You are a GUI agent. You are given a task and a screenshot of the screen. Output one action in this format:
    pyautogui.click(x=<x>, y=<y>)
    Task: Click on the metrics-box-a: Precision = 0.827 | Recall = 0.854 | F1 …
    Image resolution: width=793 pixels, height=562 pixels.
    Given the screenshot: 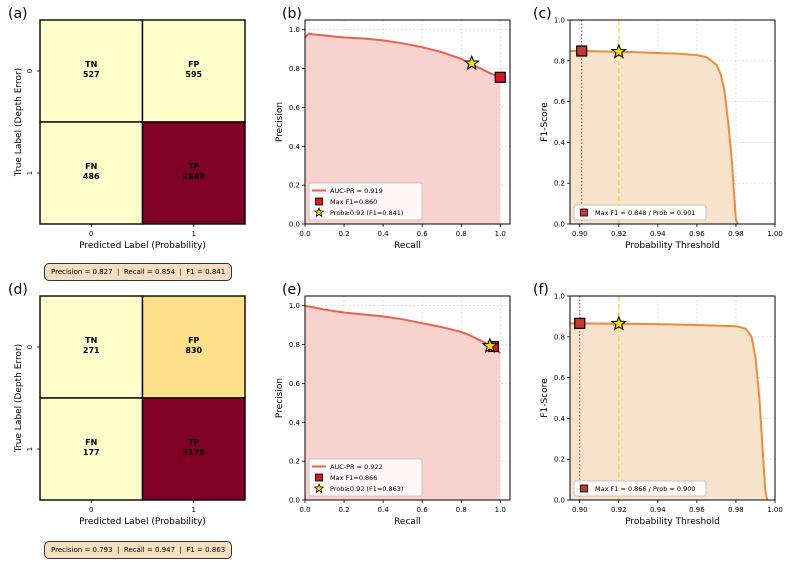 What is the action you would take?
    pyautogui.click(x=138, y=272)
    